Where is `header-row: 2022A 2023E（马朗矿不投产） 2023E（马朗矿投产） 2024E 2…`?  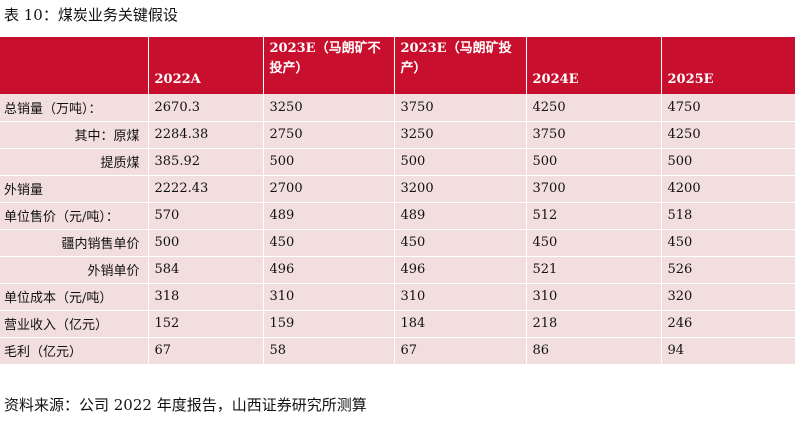
header-row: 2022A 2023E（马朗矿不投产） 2023E（马朗矿投产） 2024E 2… is located at coordinates (397, 65).